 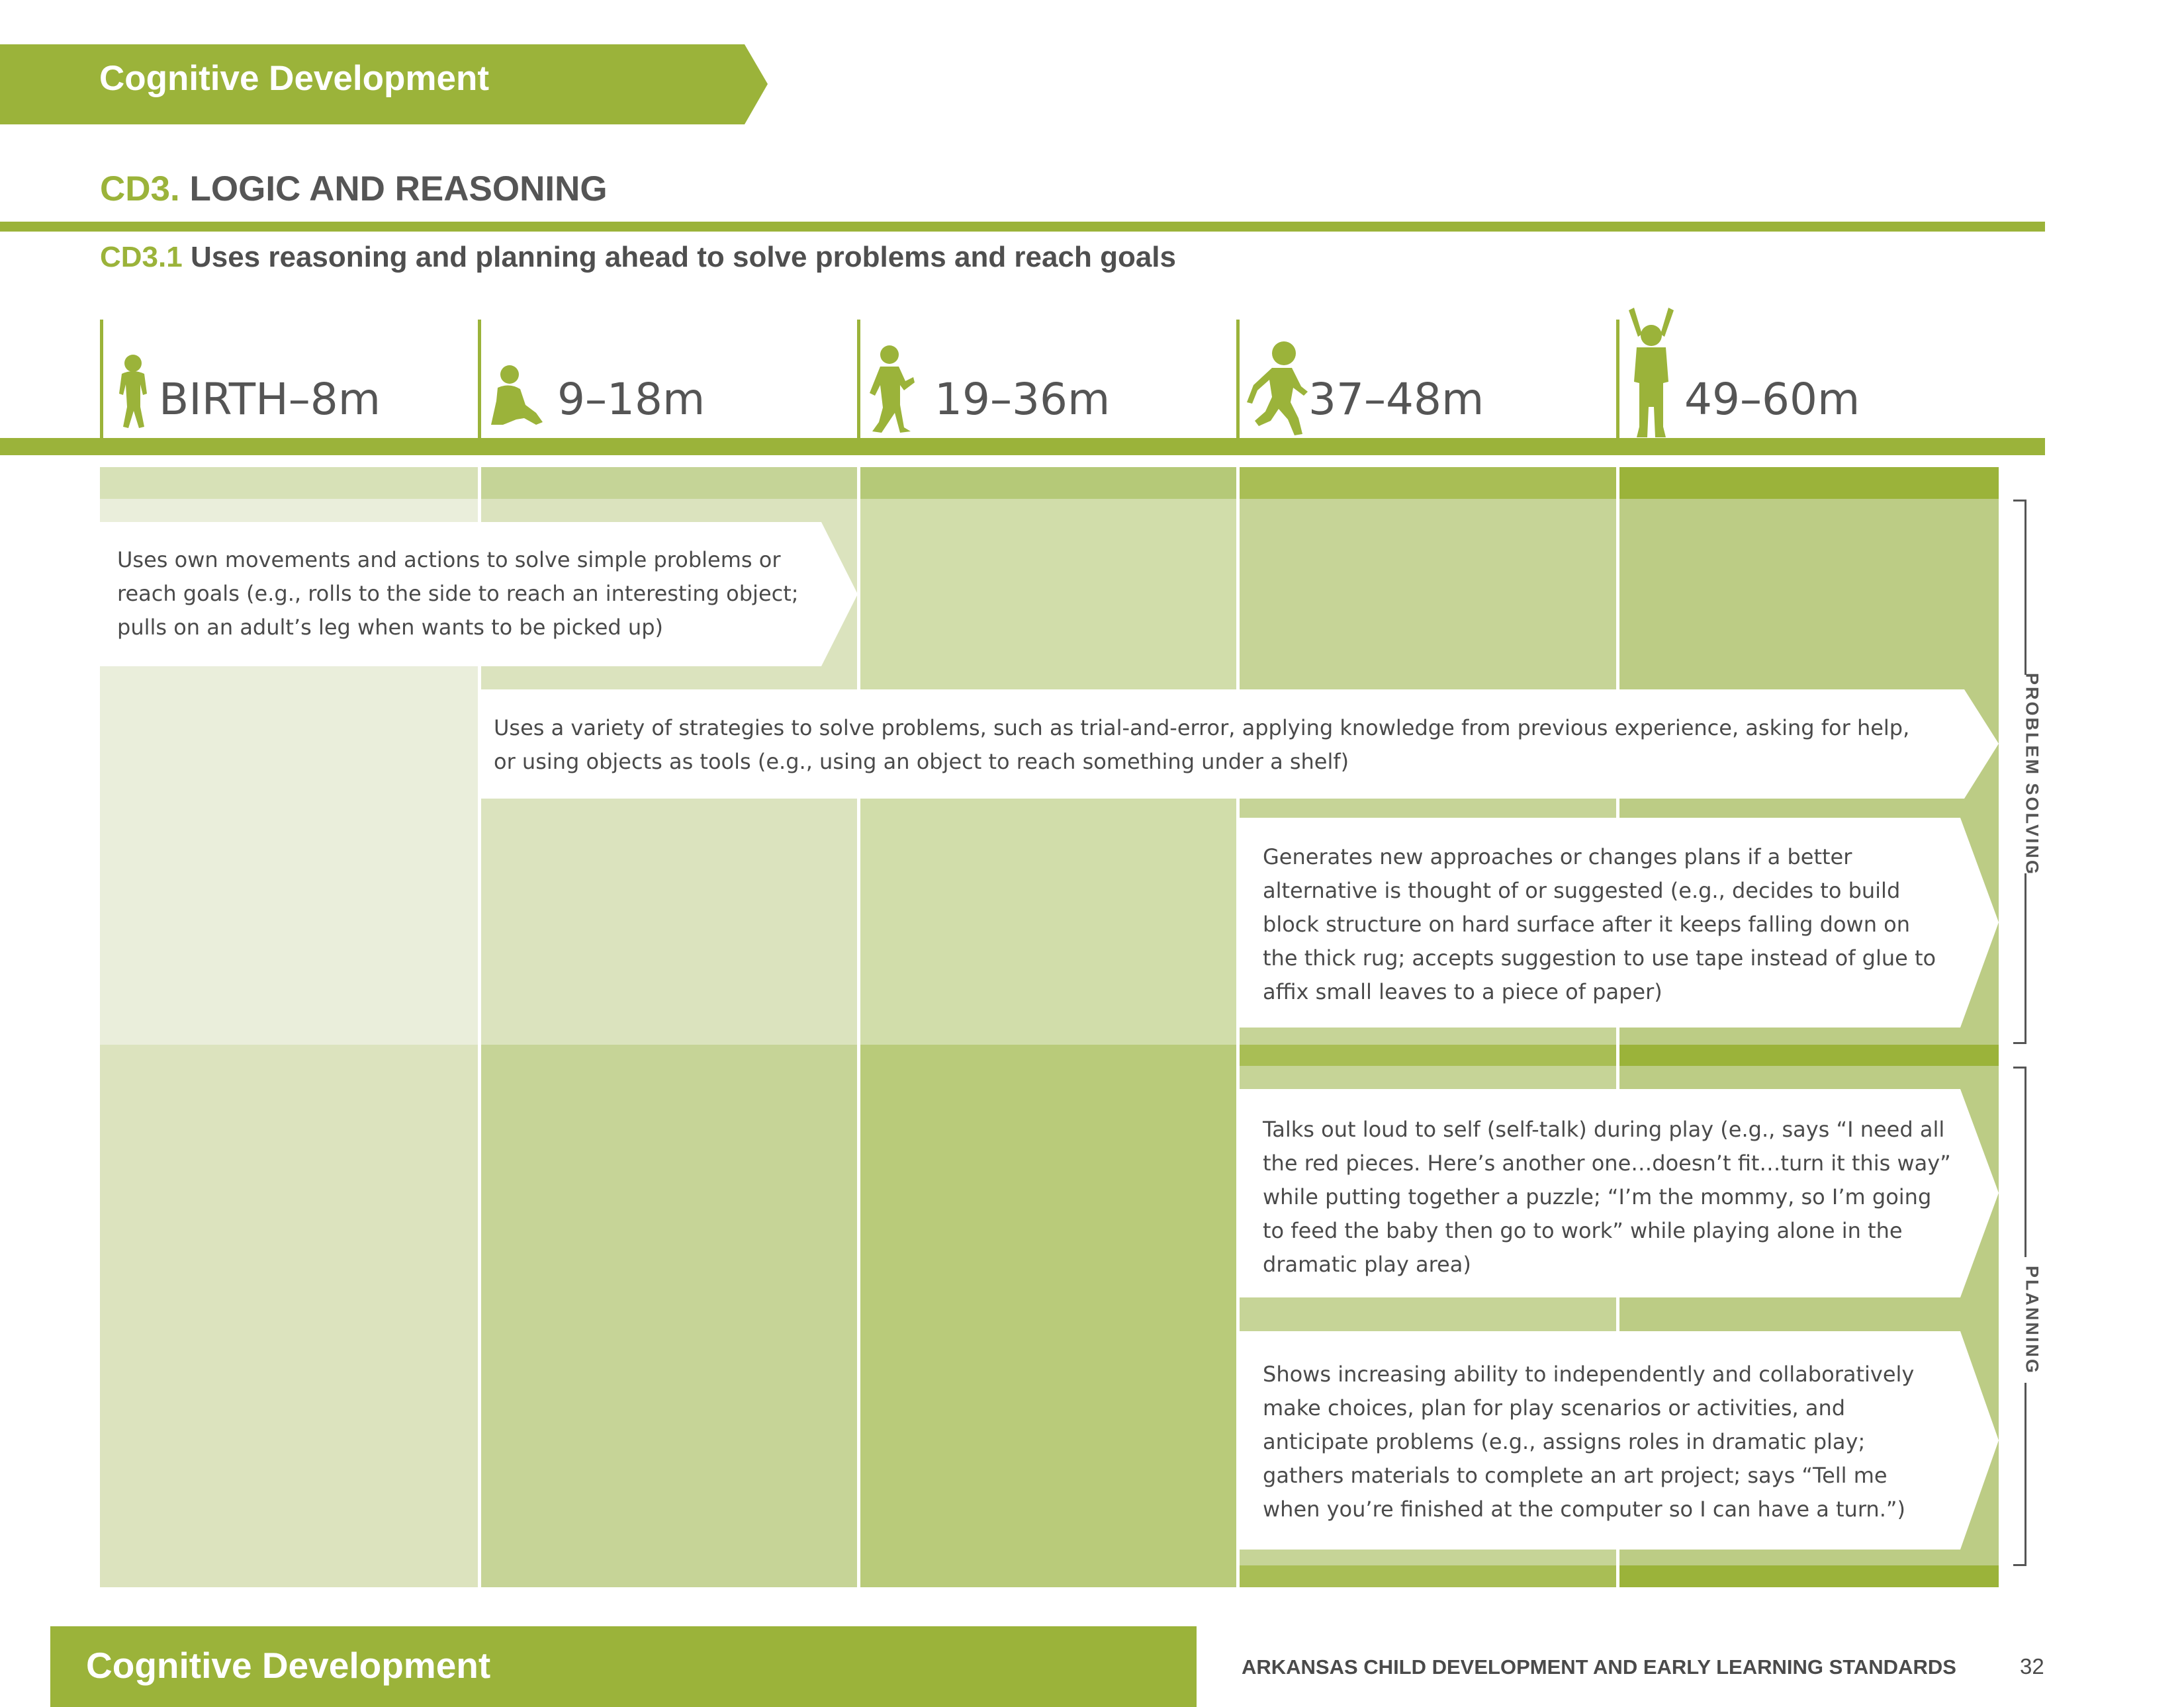 I want to click on child-arms-raised-silhouette-icon, so click(x=1652, y=372).